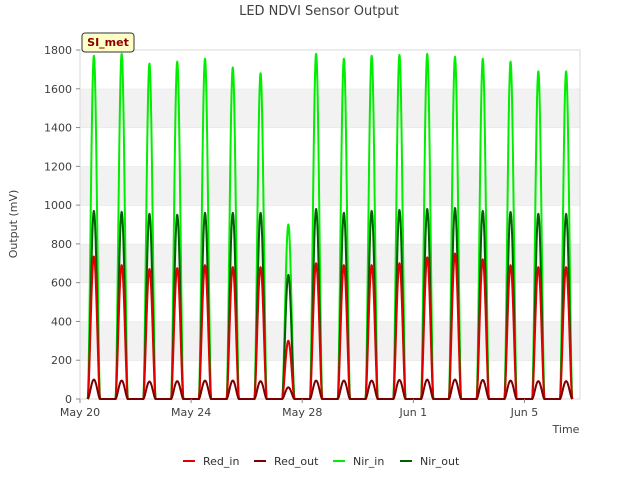 This screenshot has height=480, width=640. I want to click on legend-label: Red_out, so click(296, 461).